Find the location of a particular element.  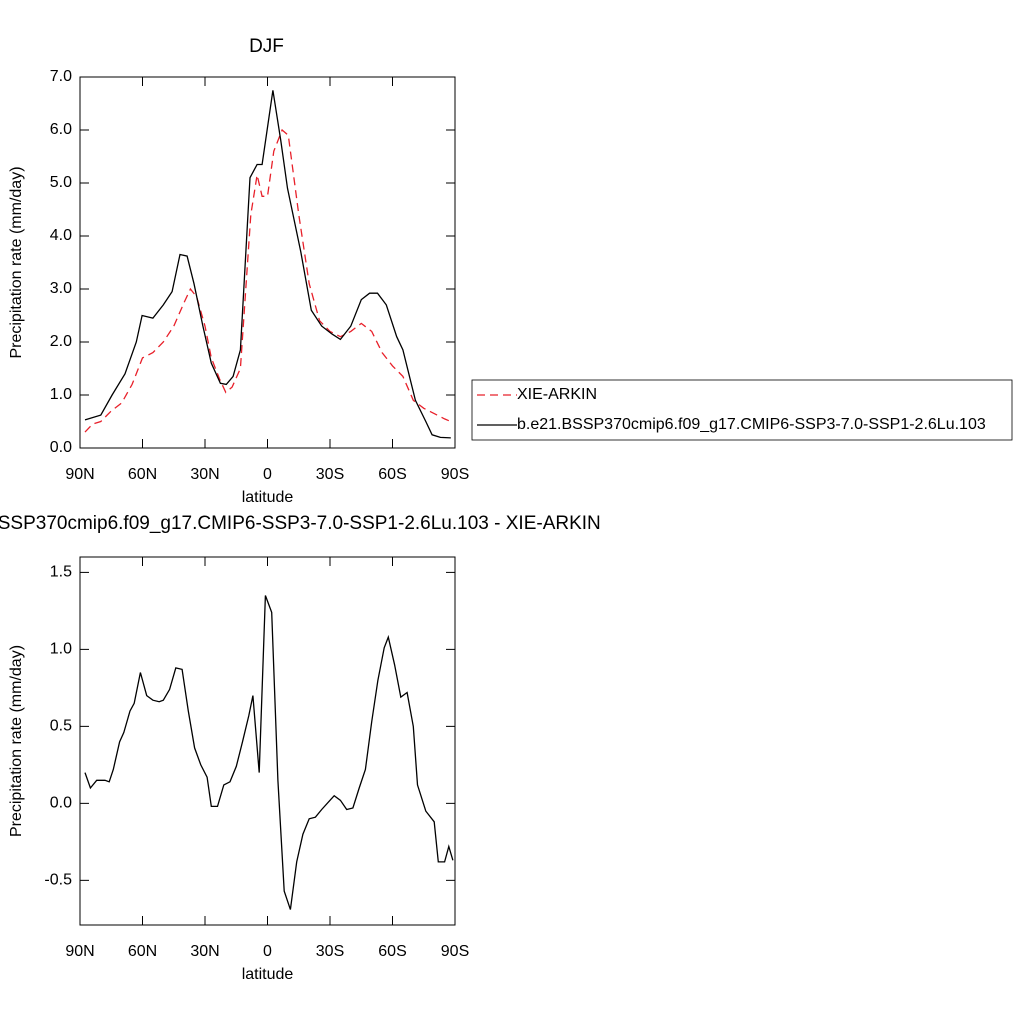

legend-box is located at coordinates (742, 410).